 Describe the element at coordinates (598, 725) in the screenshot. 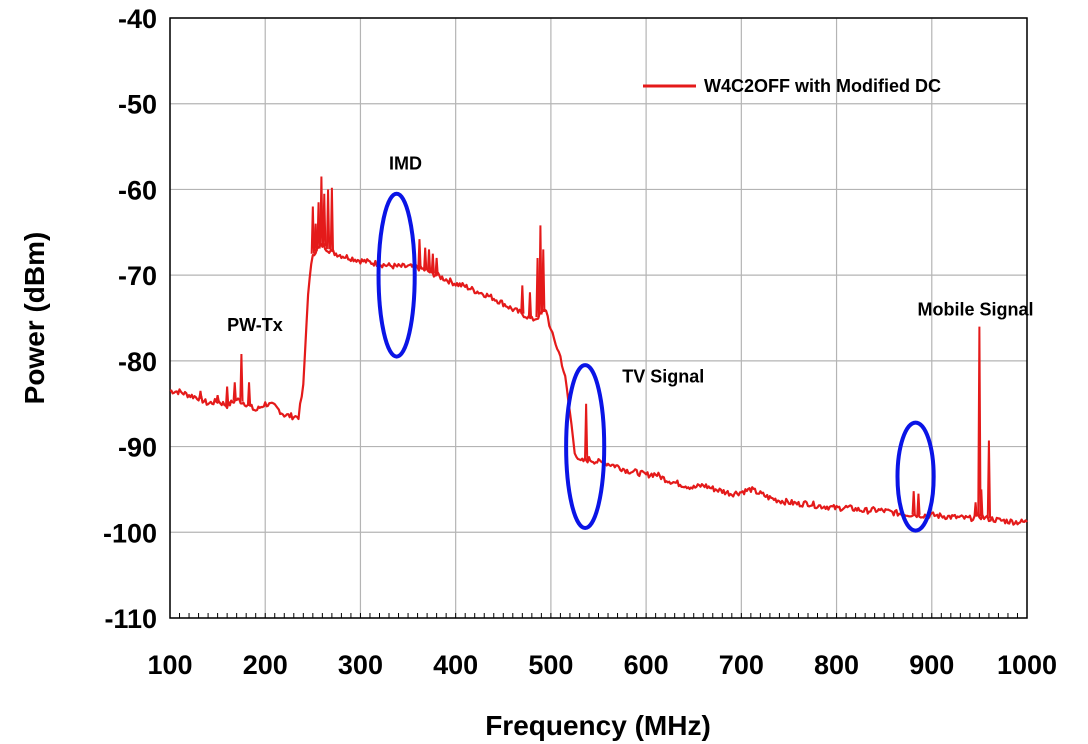

I see `x-axis-title: Frequency (MHz)` at that location.